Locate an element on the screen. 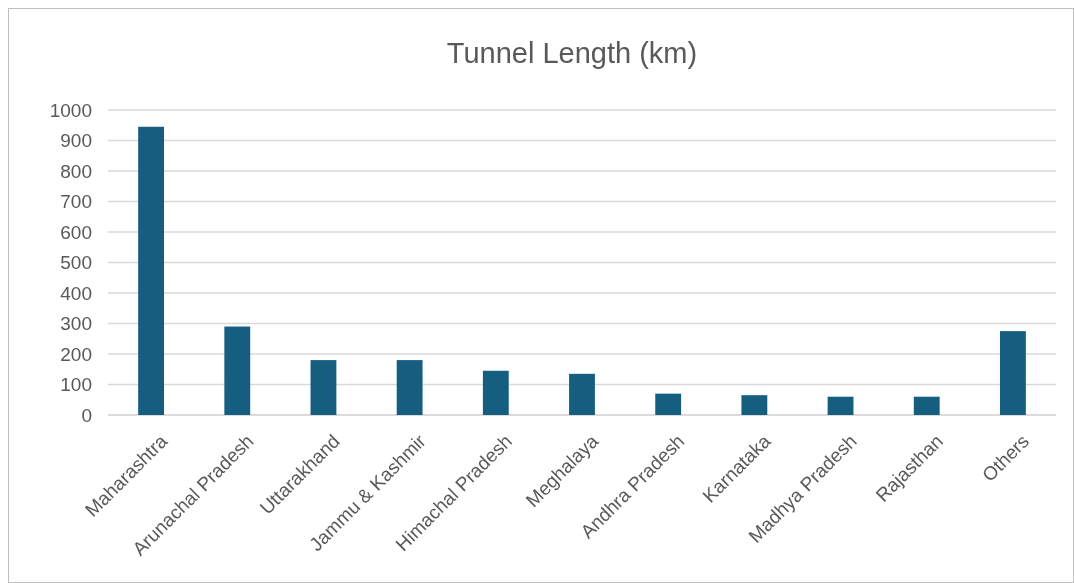 The image size is (1074, 583). y-tick-label: 900 is located at coordinates (76, 141).